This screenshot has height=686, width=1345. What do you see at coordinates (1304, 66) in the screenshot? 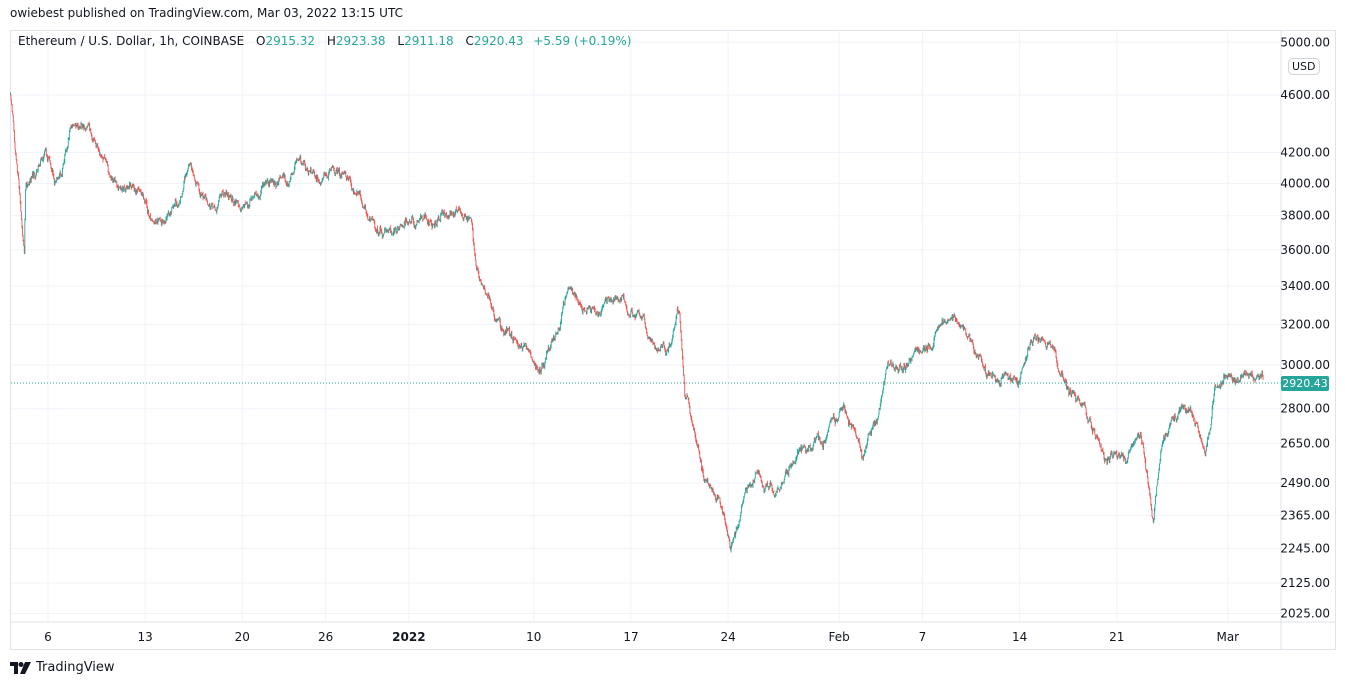
I see `currency-button: USD` at bounding box center [1304, 66].